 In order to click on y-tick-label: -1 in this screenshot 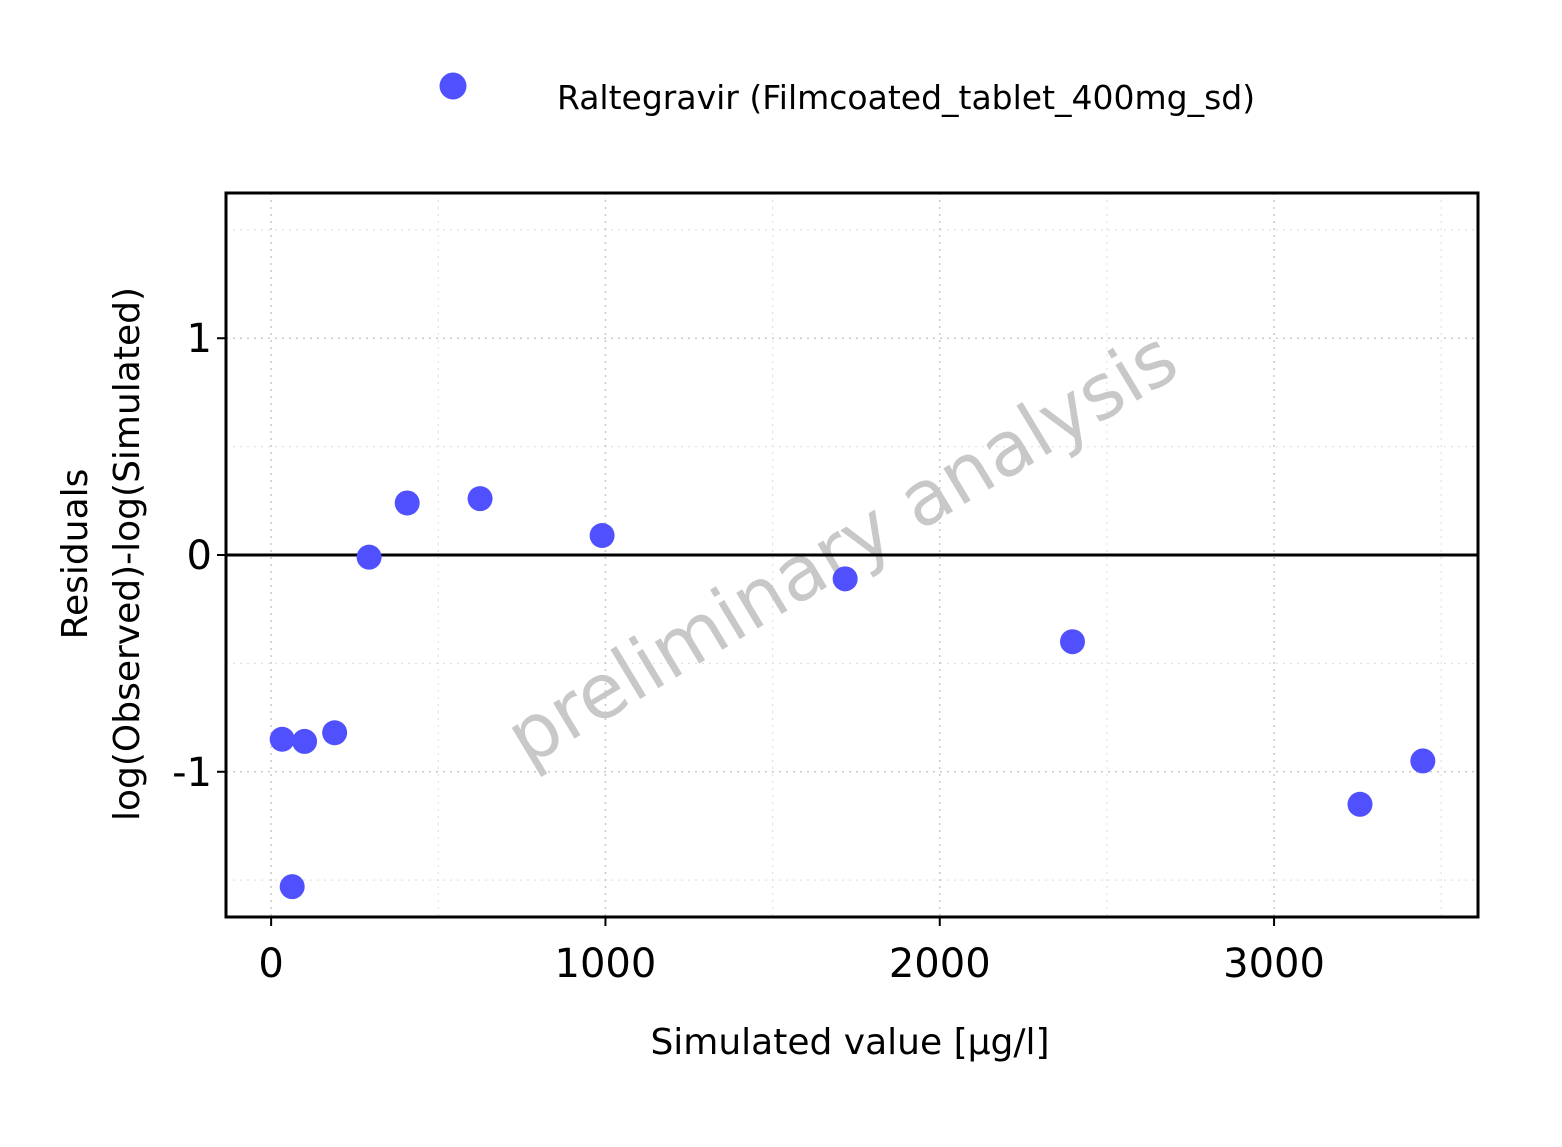, I will do `click(192, 773)`.